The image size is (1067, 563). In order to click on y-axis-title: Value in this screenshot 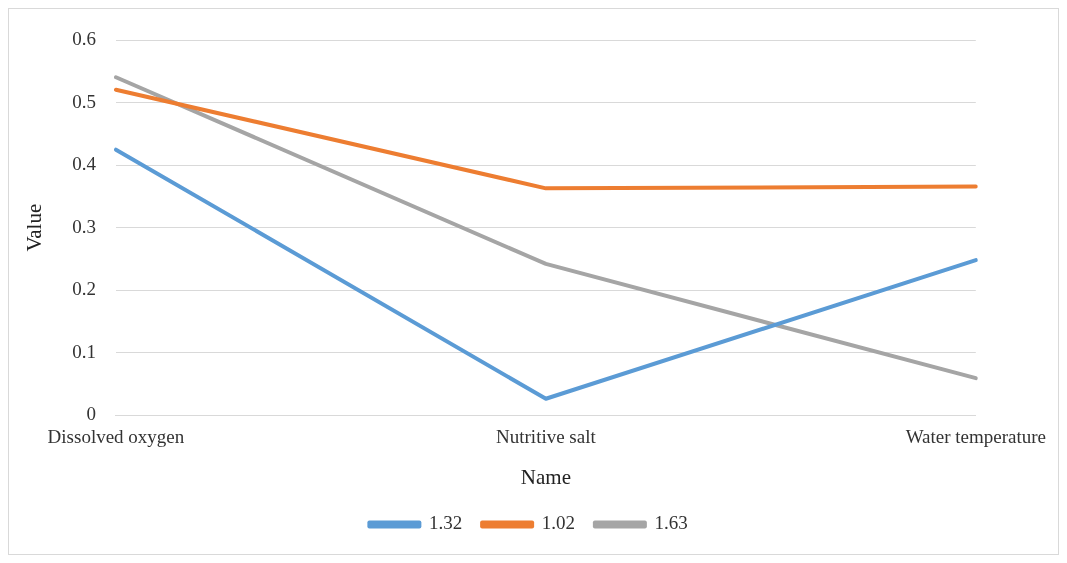, I will do `click(34, 227)`.